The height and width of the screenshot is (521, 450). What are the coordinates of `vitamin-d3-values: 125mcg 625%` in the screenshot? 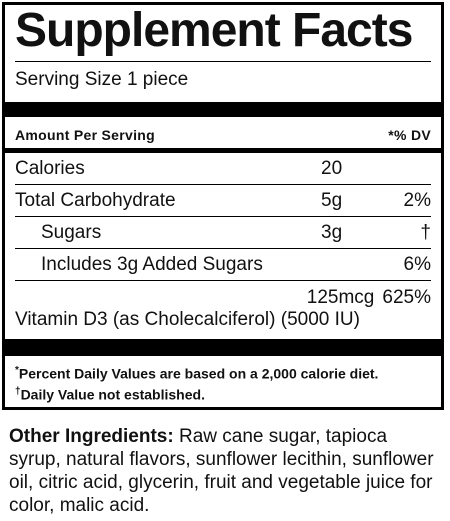 It's located at (223, 298).